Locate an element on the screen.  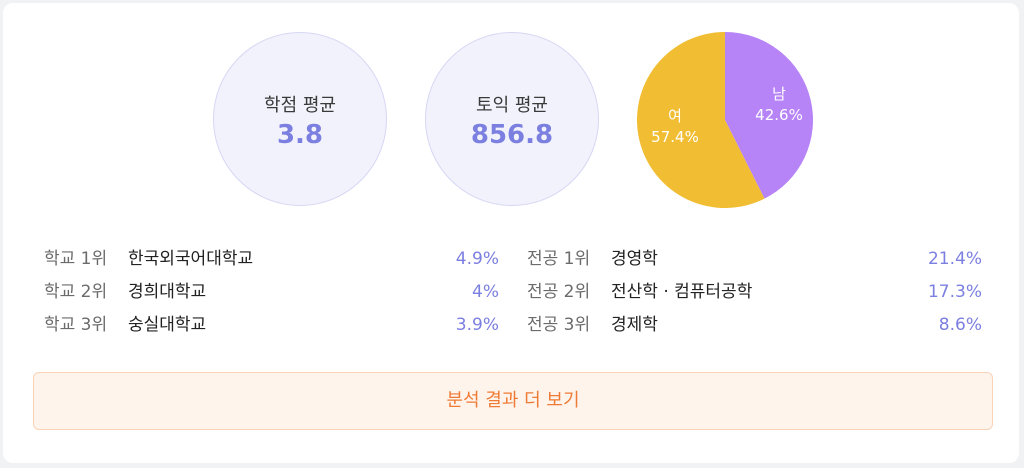
major-name: 전산학 · 컴퓨터공학 is located at coordinates (682, 292).